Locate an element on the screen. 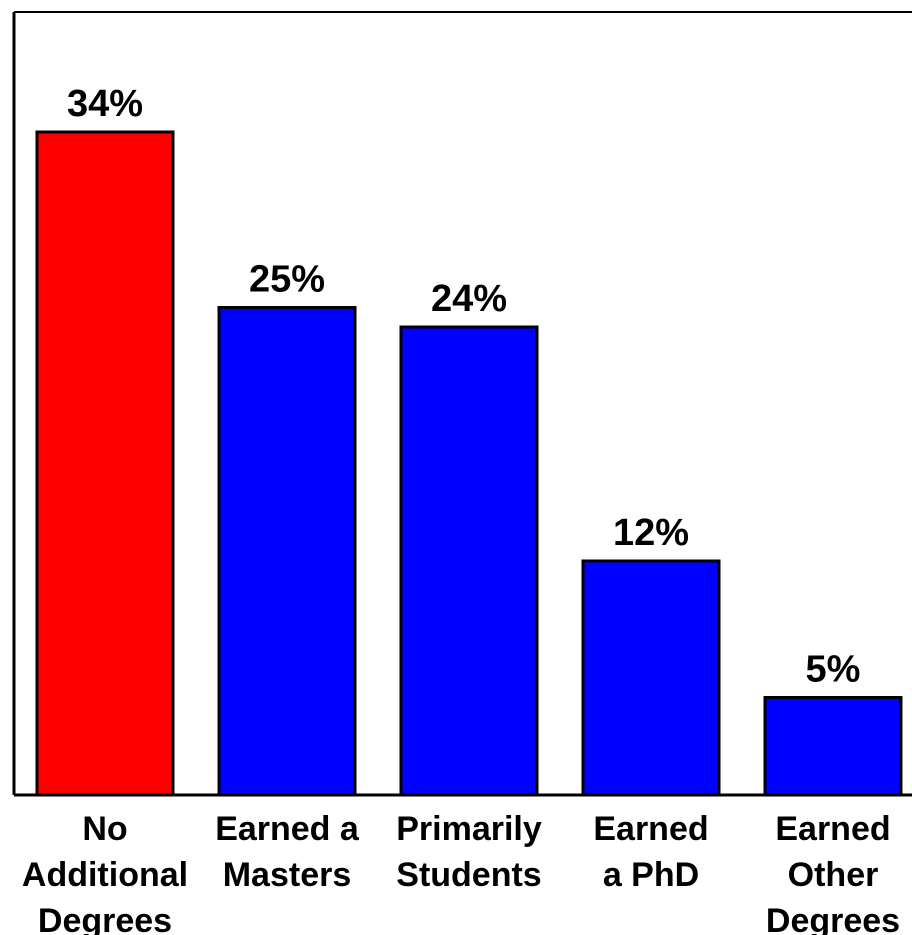 This screenshot has width=912, height=935. category-label-0-line-2: Degrees is located at coordinates (105, 918).